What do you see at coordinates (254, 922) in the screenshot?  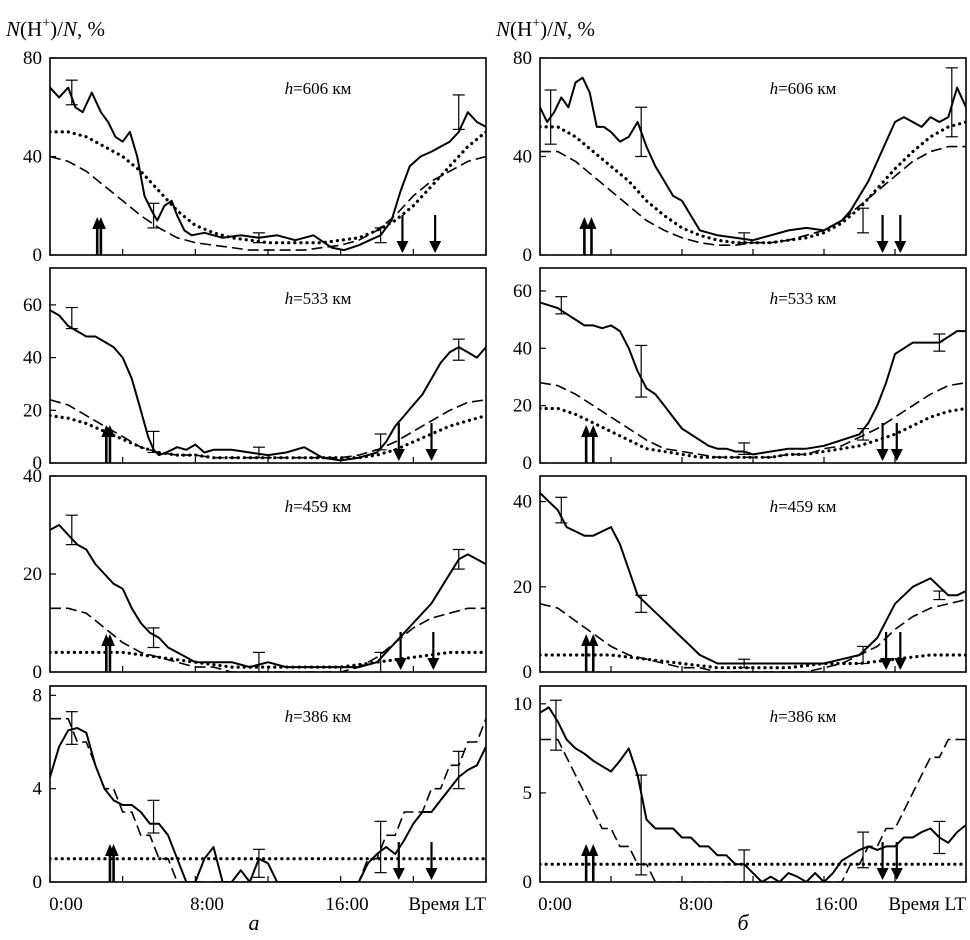 I see `panel-letter-a: а` at bounding box center [254, 922].